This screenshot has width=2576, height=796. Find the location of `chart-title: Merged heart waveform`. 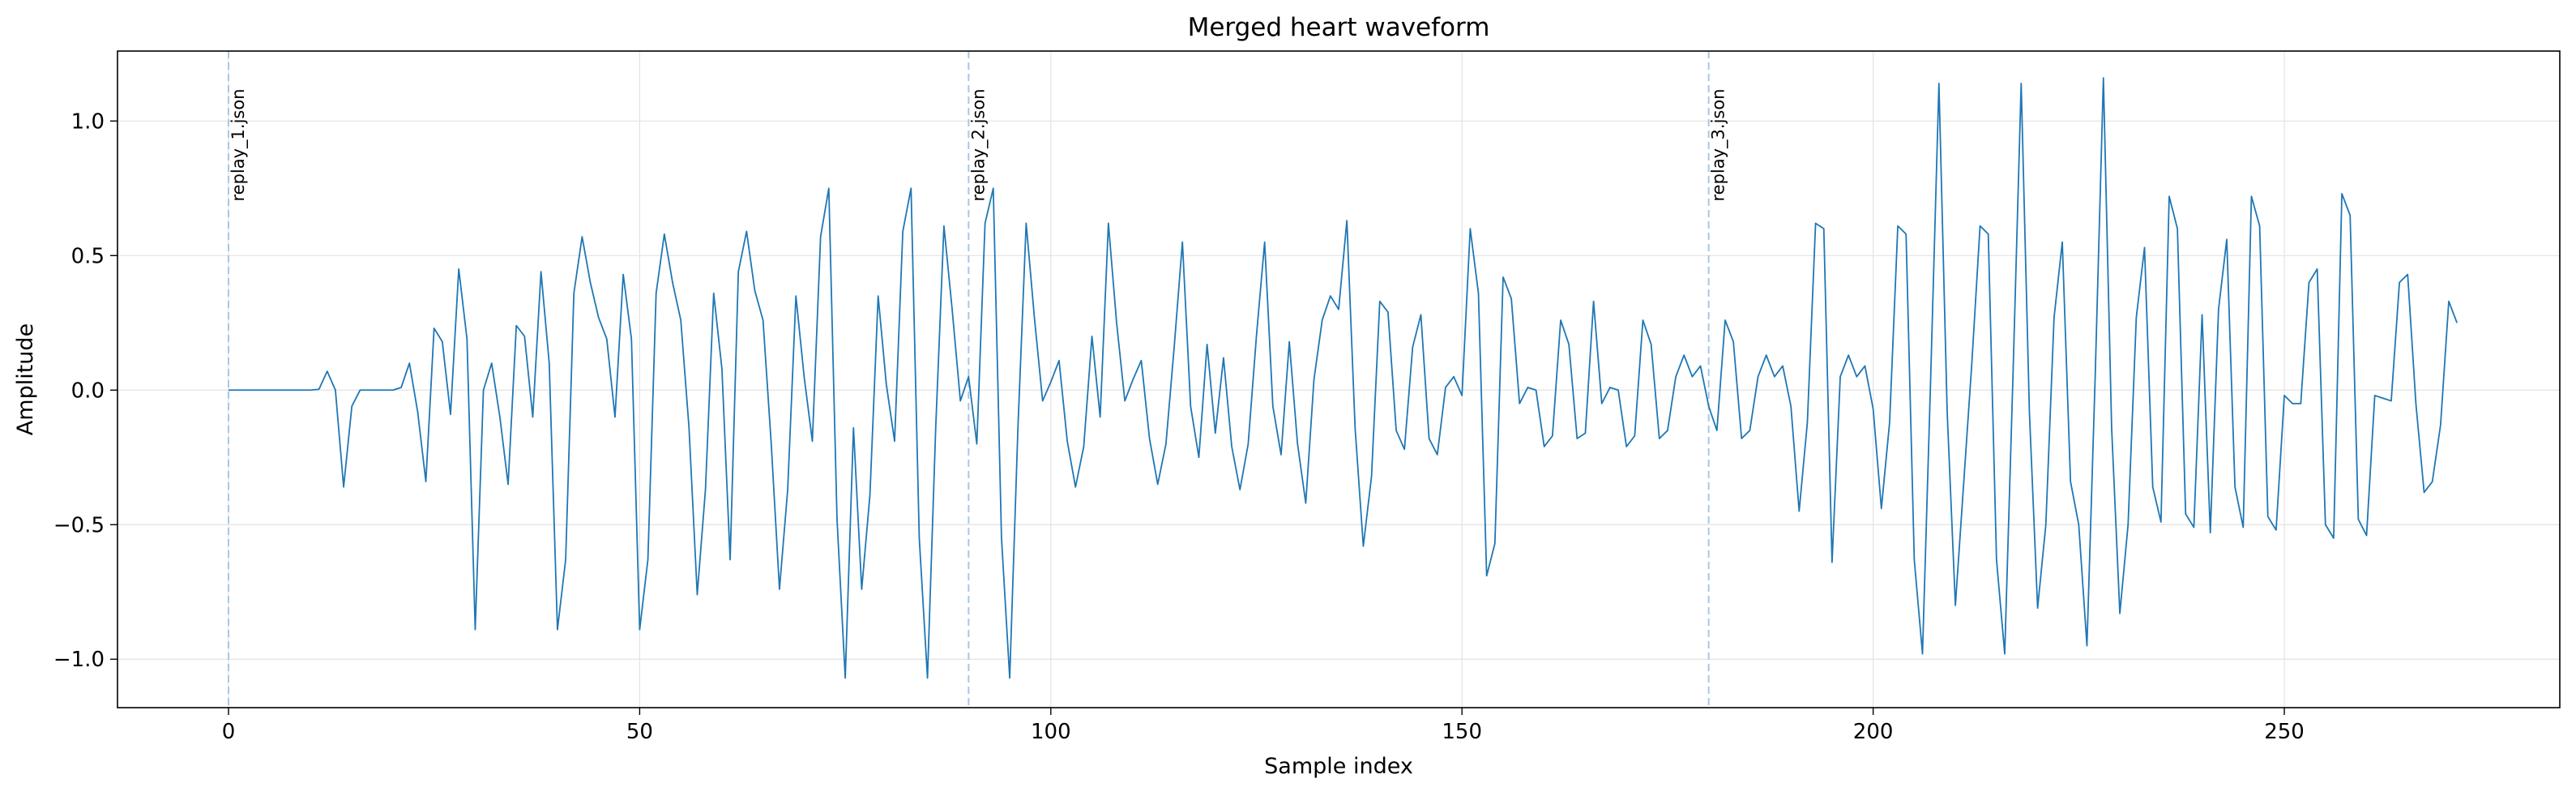

chart-title: Merged heart waveform is located at coordinates (1339, 27).